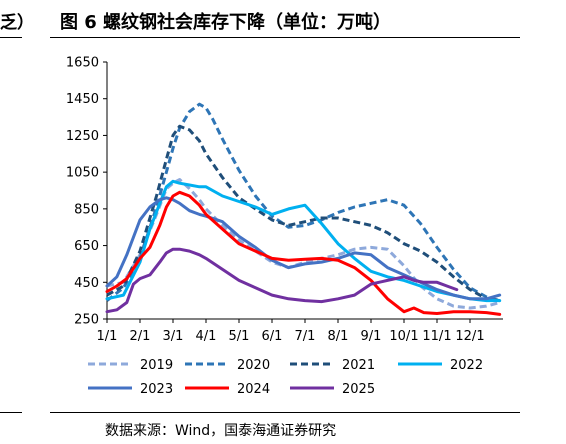 The width and height of the screenshot is (566, 444). I want to click on x-tick-label: 9/1, so click(371, 336).